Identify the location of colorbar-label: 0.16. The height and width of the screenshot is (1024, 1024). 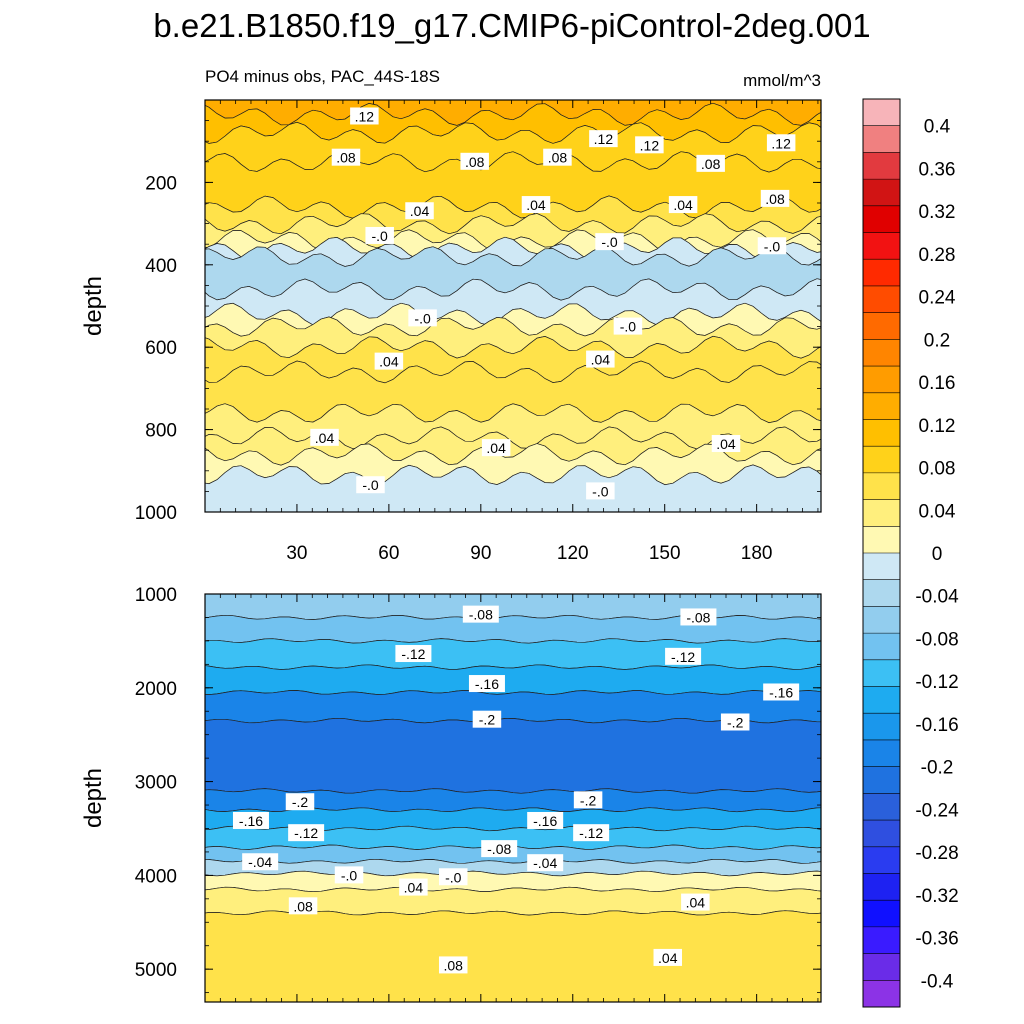
(937, 383).